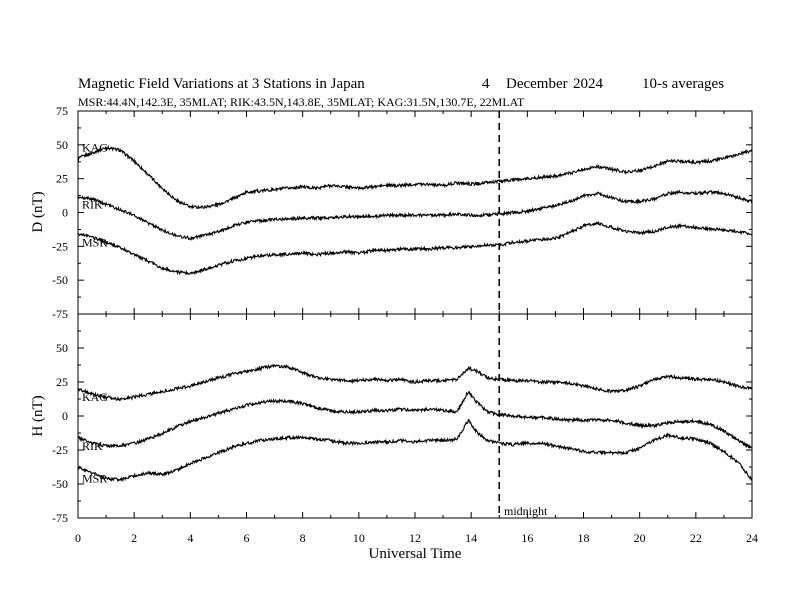 This screenshot has width=792, height=612. Describe the element at coordinates (415, 215) in the screenshot. I see `d-series-rik` at that location.